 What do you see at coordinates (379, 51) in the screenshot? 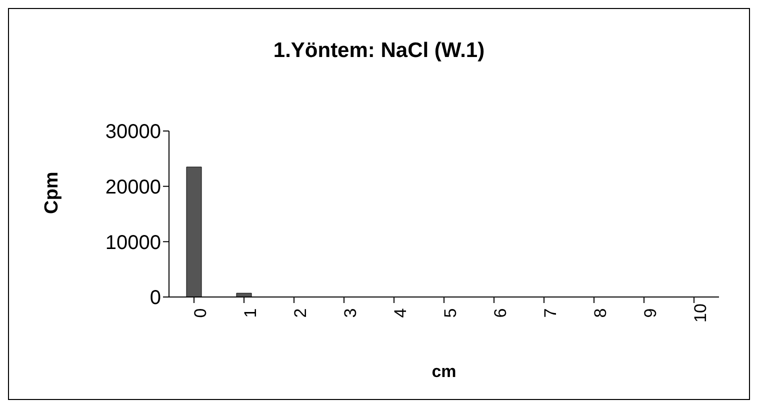
I see `chart-title: 1.Yöntem: NaCl (W.1)` at bounding box center [379, 51].